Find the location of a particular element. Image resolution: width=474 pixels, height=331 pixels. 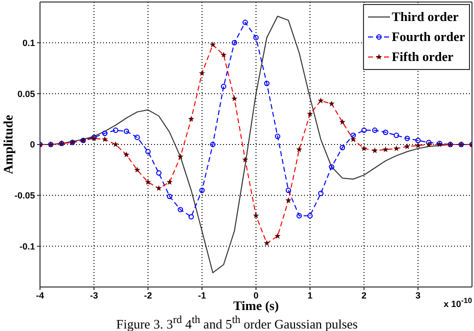

x-tick-label: -3 is located at coordinates (94, 295).